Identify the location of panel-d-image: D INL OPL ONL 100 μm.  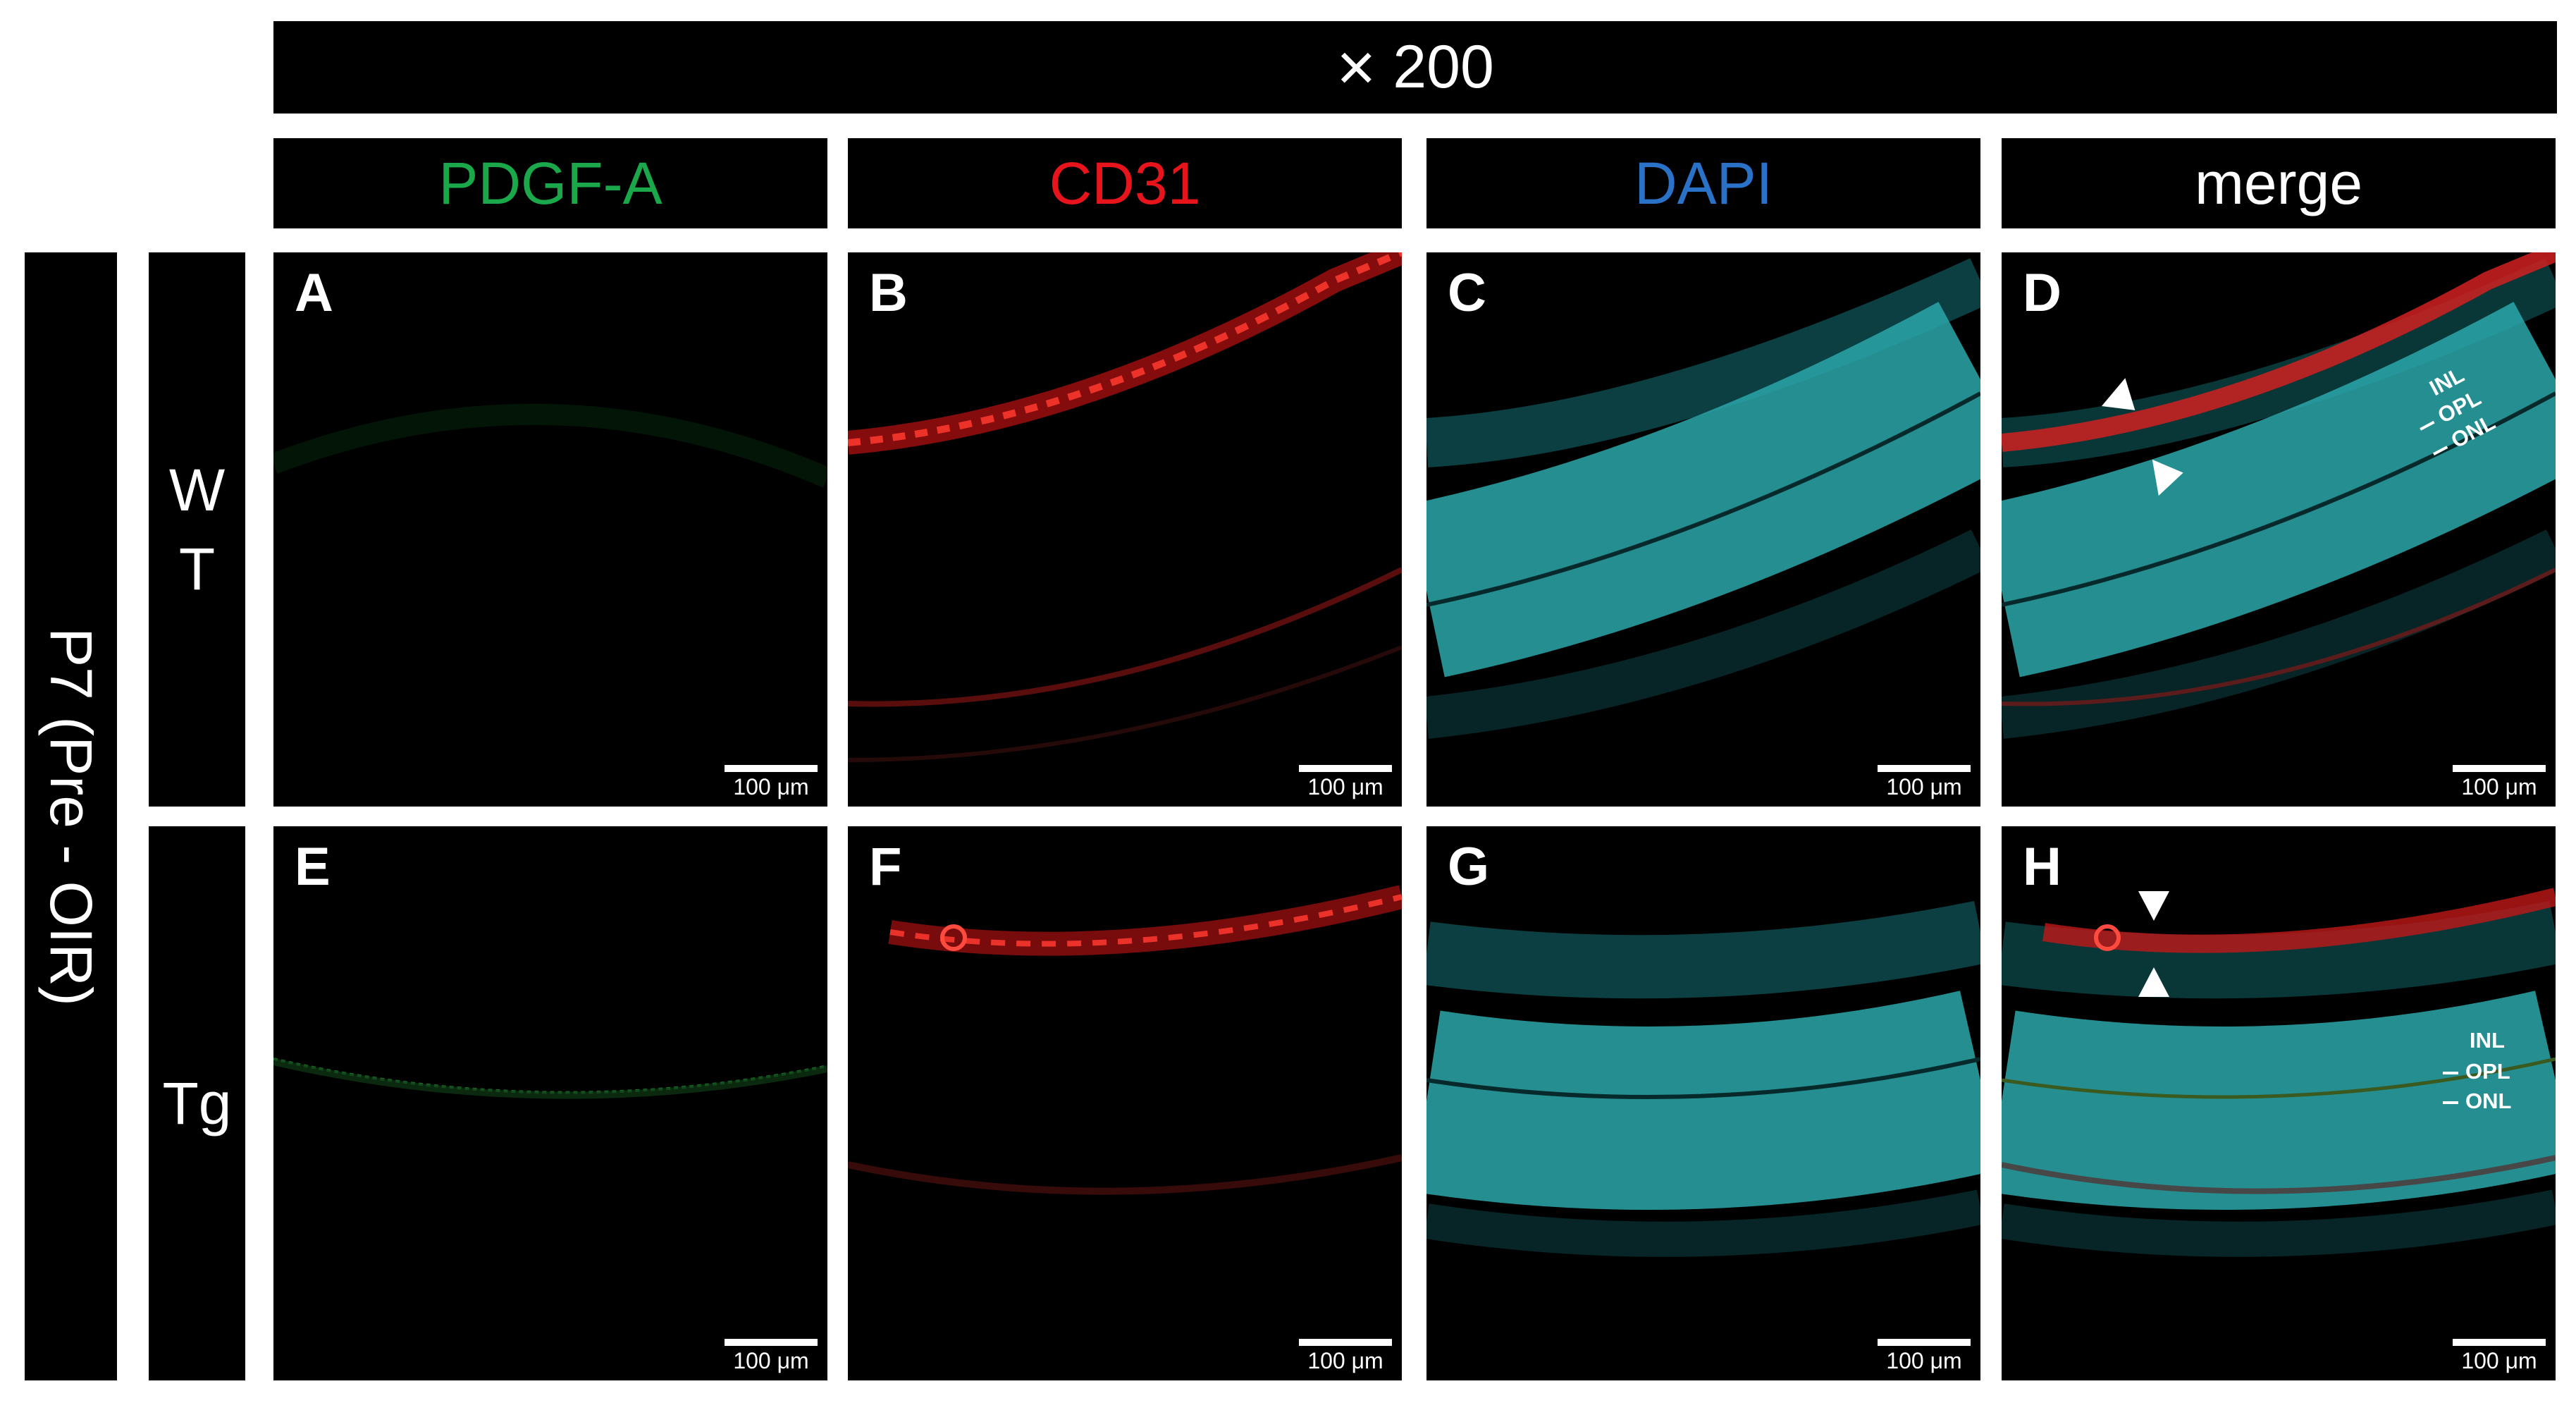
(2279, 529).